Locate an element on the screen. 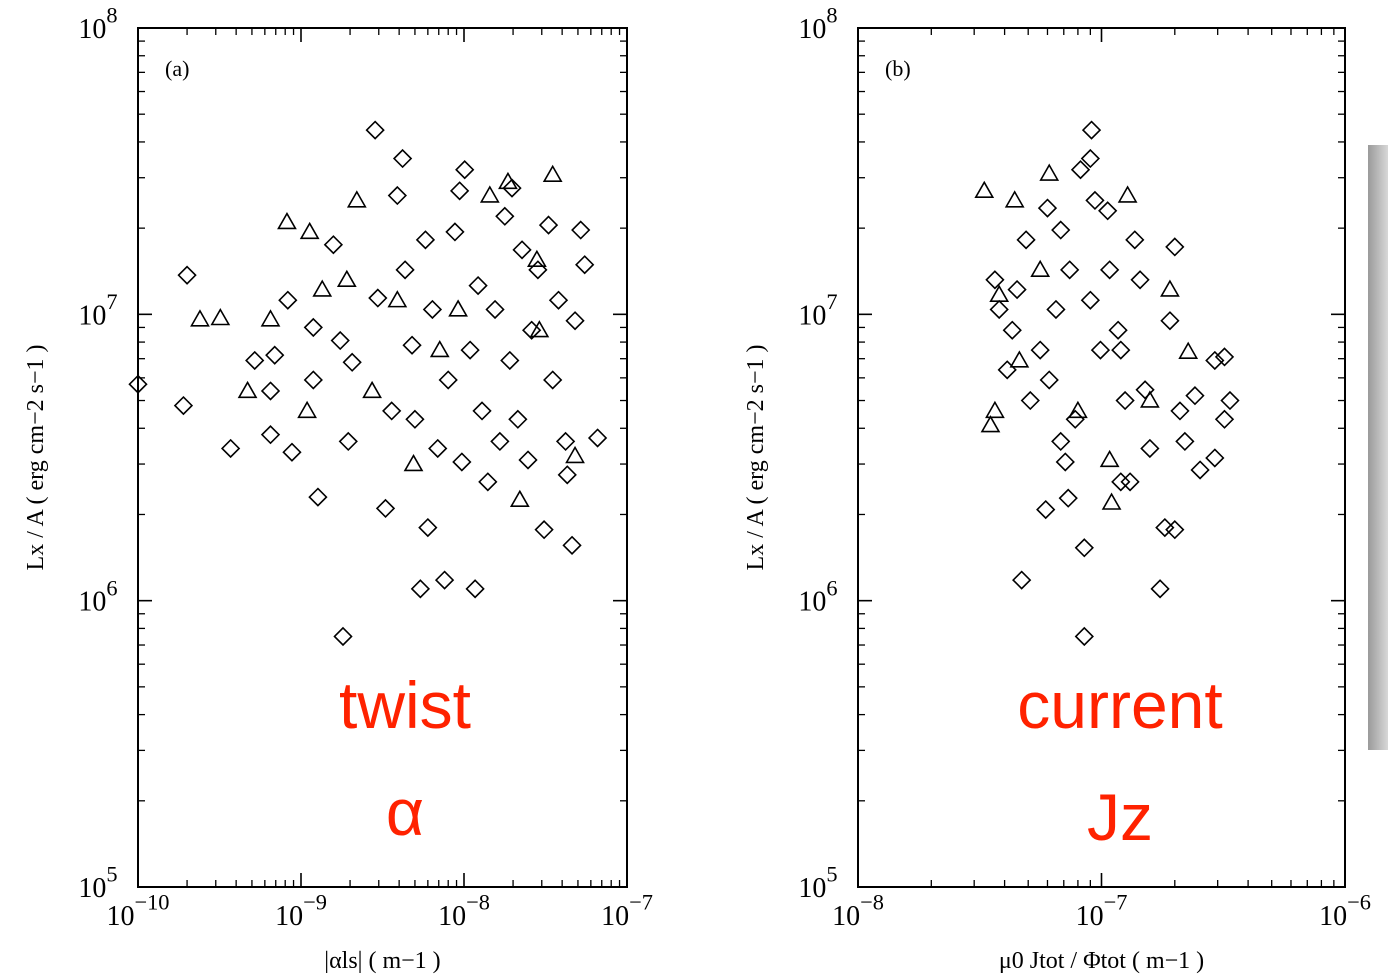 The image size is (1388, 980). annotation: twist is located at coordinates (405, 705).